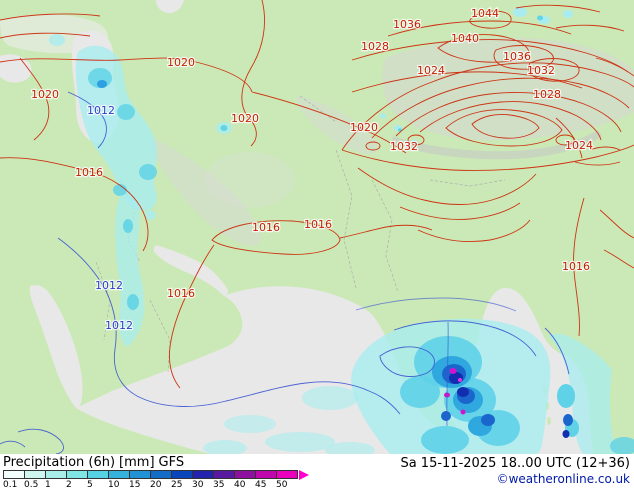 The image size is (634, 490). Describe the element at coordinates (114, 485) in the screenshot. I see `scale-value: 10` at that location.